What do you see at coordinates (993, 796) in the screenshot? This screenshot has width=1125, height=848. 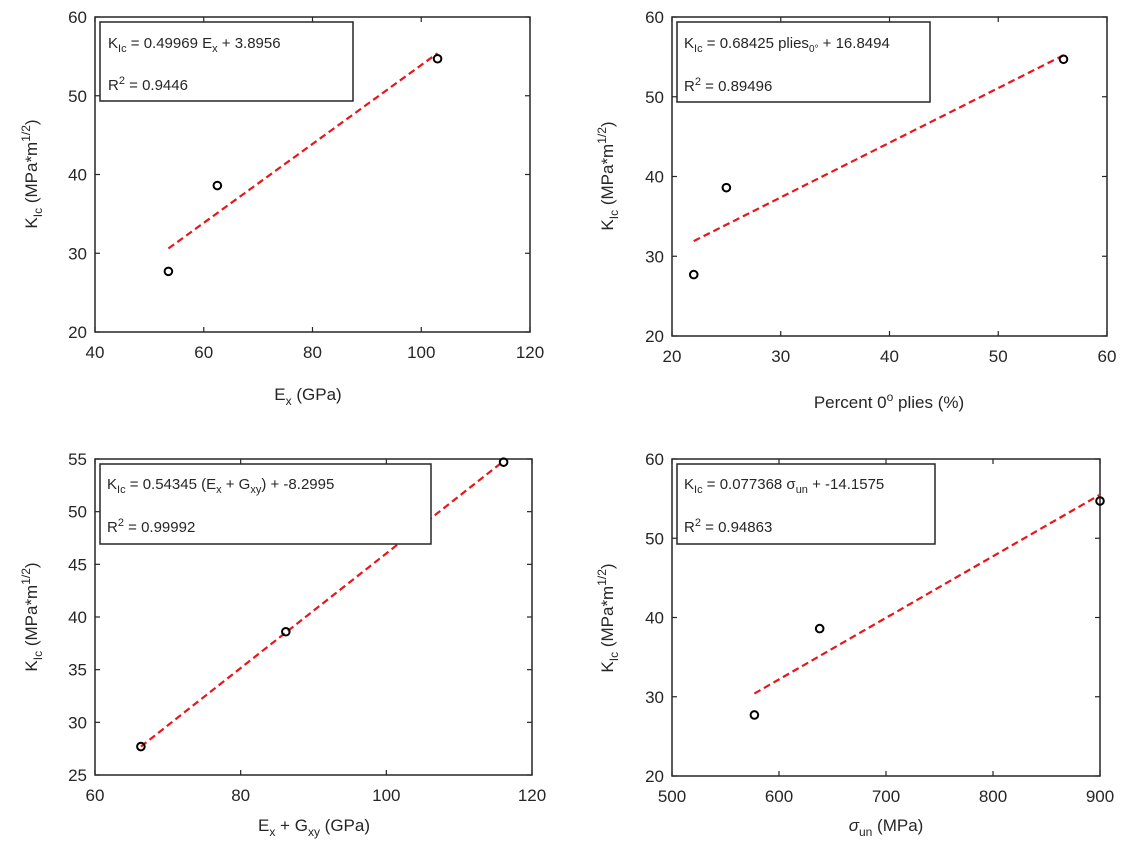 I see `x-tick-label: 800` at bounding box center [993, 796].